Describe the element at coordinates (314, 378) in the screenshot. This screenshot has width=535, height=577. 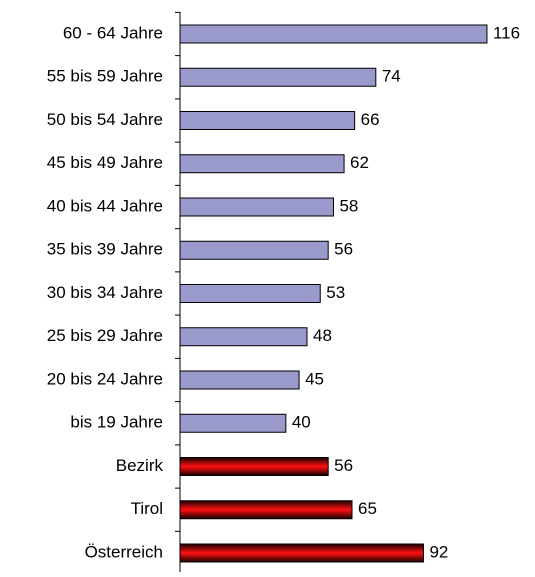
I see `value-label: 45` at that location.